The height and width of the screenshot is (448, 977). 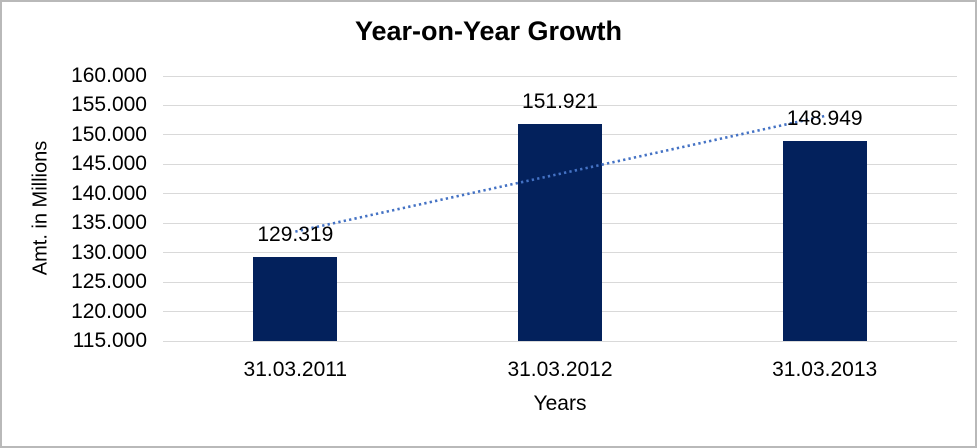 I want to click on y-tick-label: 160.000, so click(x=109, y=75).